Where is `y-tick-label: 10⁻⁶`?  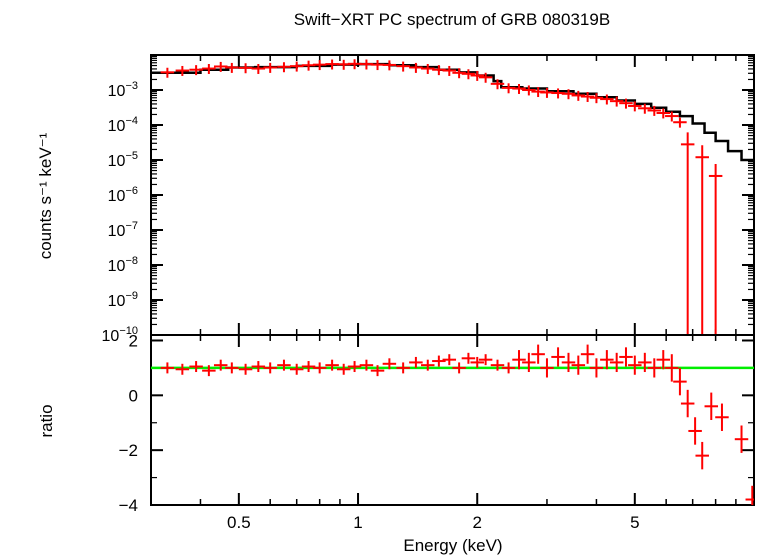 y-tick-label: 10⁻⁶ is located at coordinates (123, 195).